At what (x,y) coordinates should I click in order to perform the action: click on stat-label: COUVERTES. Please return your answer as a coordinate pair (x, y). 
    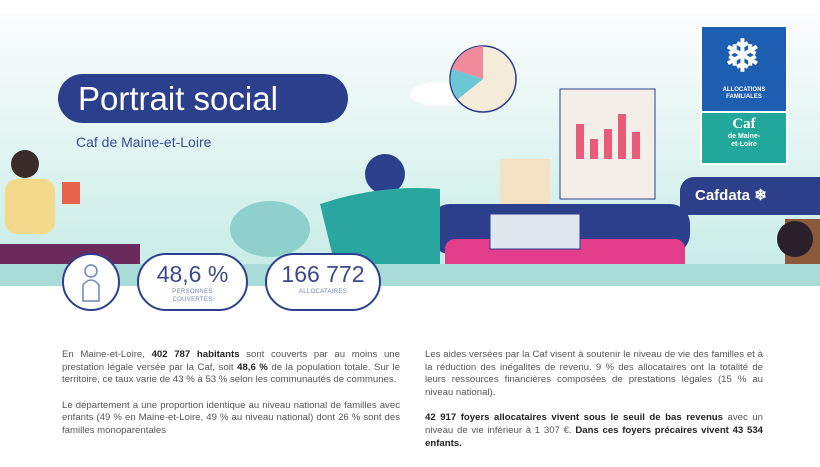
    Looking at the image, I should click on (192, 300).